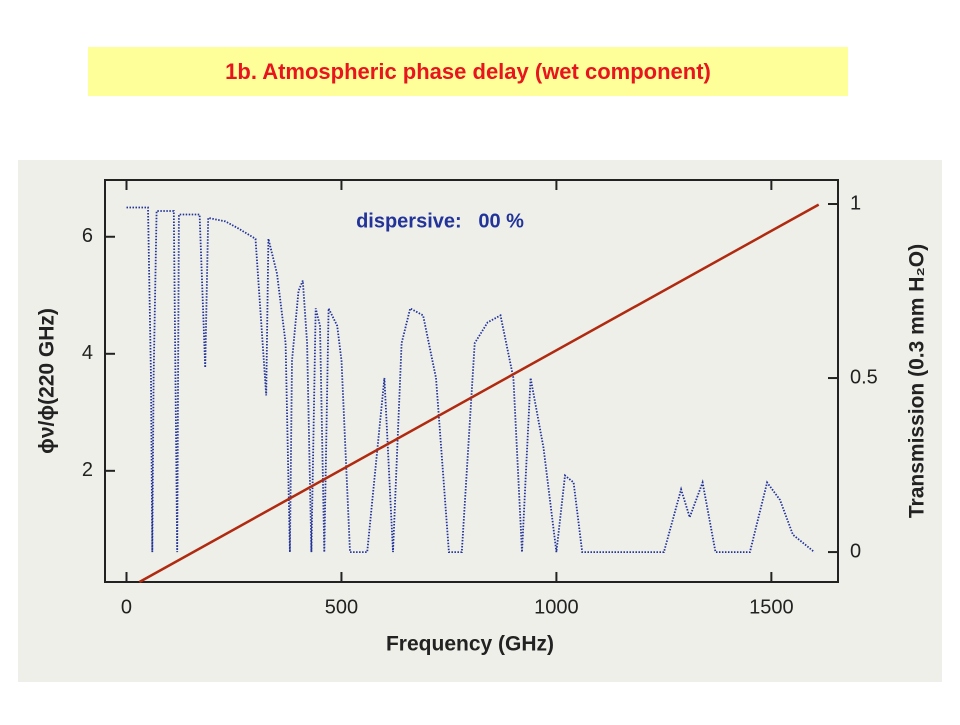  Describe the element at coordinates (855, 203) in the screenshot. I see `y2-tick-label: 1` at that location.